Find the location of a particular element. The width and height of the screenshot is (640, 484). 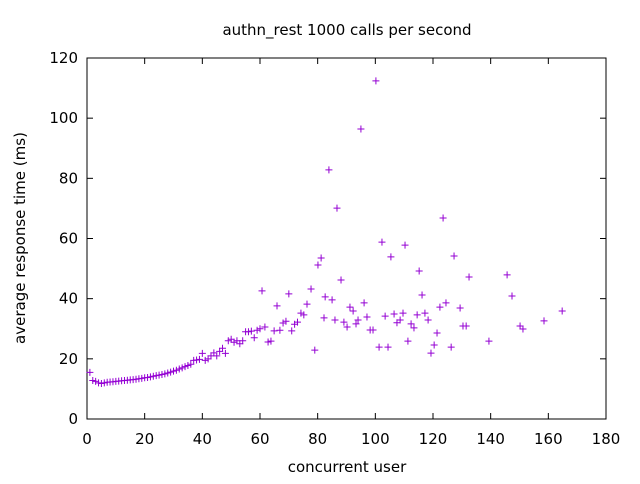

y-tick-label: 0 is located at coordinates (73, 419).